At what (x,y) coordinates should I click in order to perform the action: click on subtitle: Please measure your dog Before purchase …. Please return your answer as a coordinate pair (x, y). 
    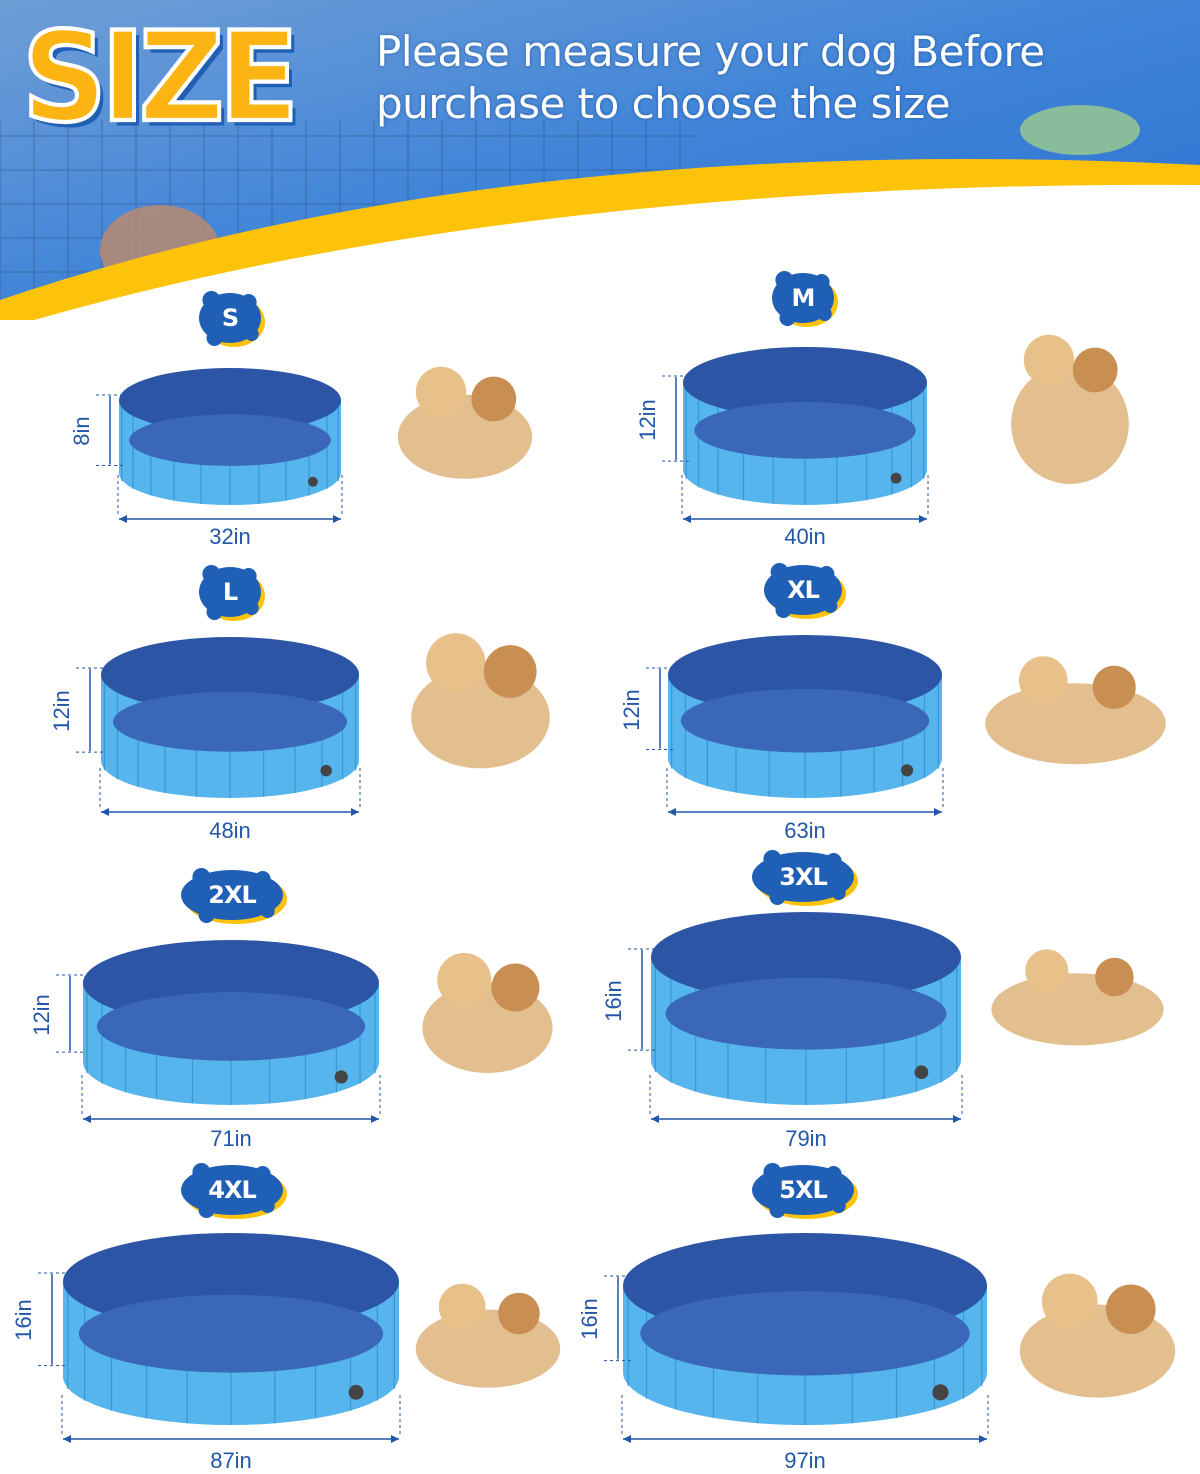
    Looking at the image, I should click on (710, 78).